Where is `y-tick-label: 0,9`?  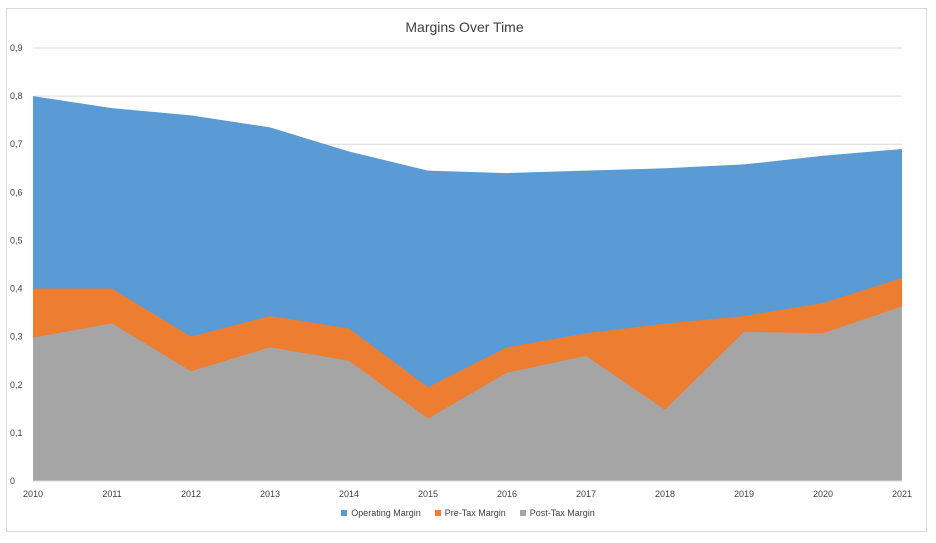
y-tick-label: 0,9 is located at coordinates (16, 48).